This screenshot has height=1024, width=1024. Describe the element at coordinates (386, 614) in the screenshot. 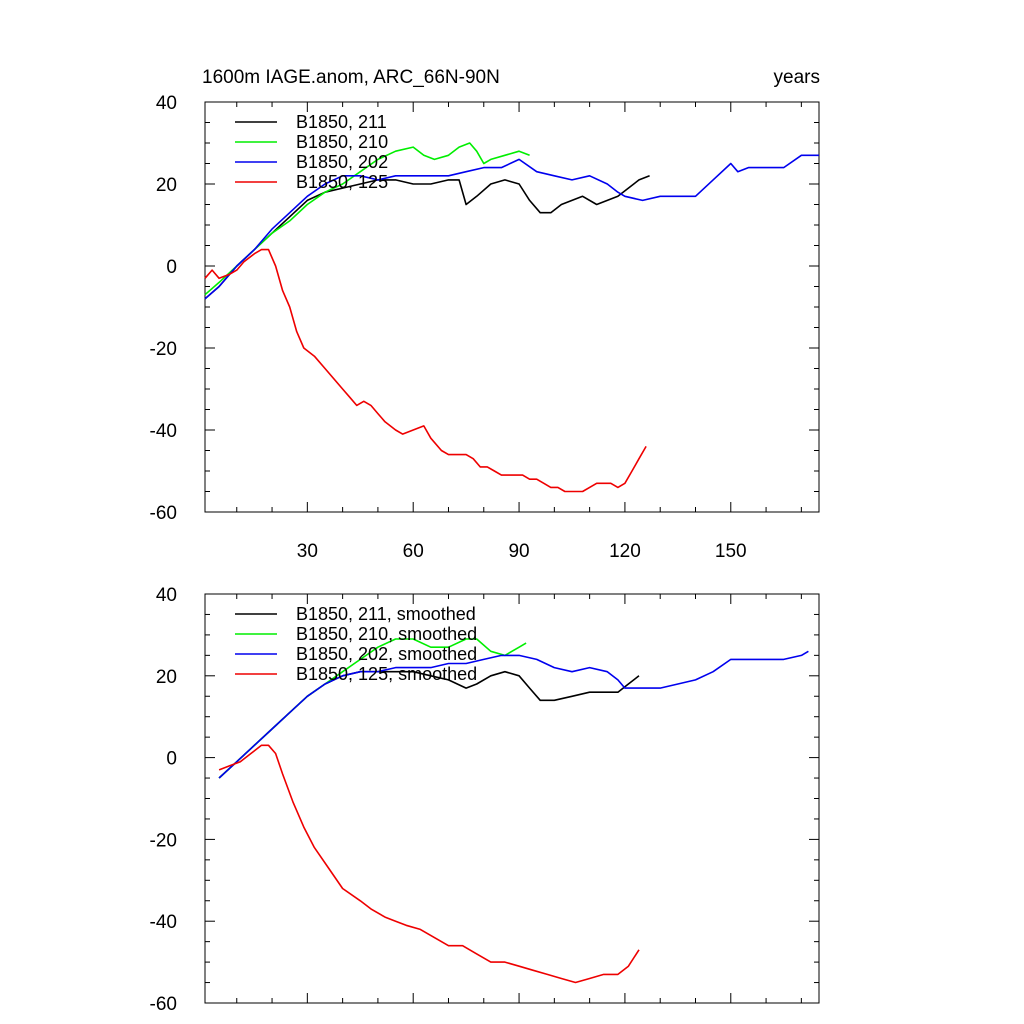

I see `legend-label: B1850, 211, smoothed` at that location.